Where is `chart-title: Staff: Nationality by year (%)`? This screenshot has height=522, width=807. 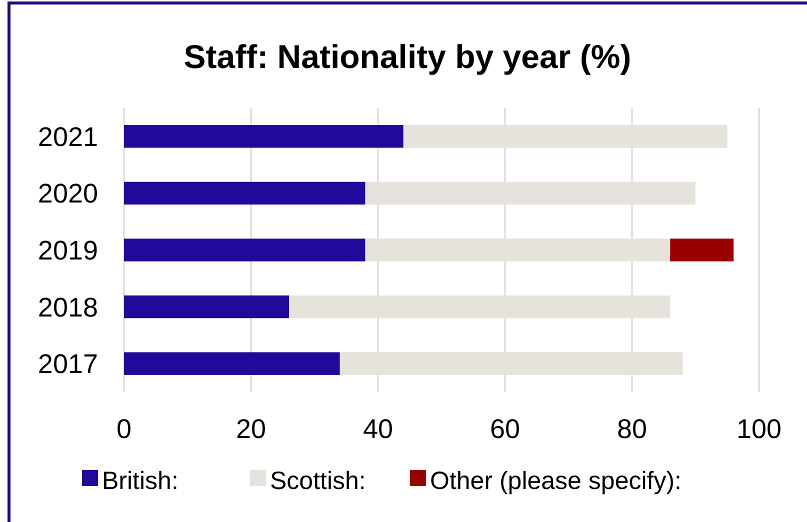
chart-title: Staff: Nationality by year (%) is located at coordinates (408, 56).